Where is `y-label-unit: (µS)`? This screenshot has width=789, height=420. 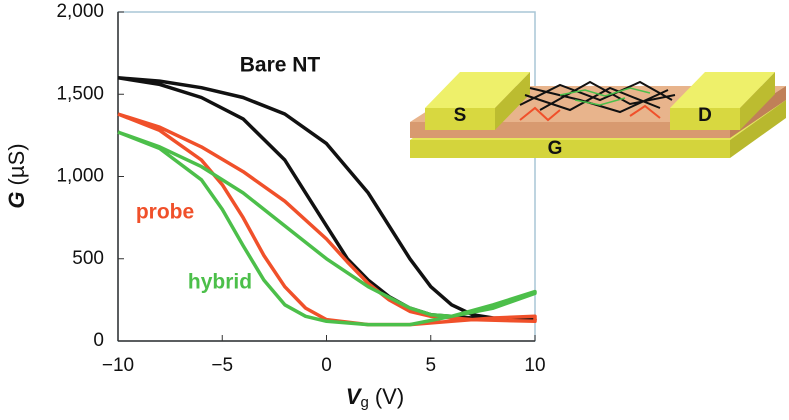
y-label-unit: (µS) is located at coordinates (16, 164).